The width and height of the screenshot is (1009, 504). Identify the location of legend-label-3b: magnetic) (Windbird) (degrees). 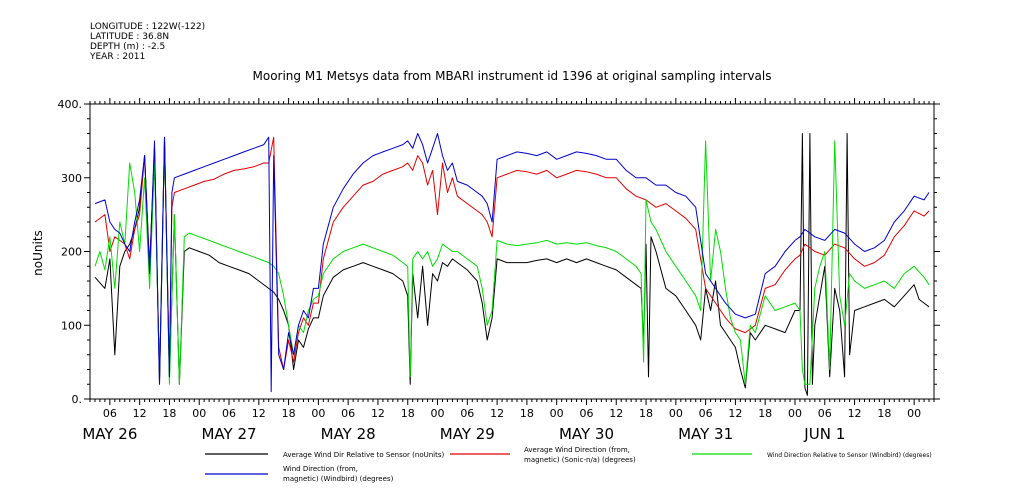
(338, 479).